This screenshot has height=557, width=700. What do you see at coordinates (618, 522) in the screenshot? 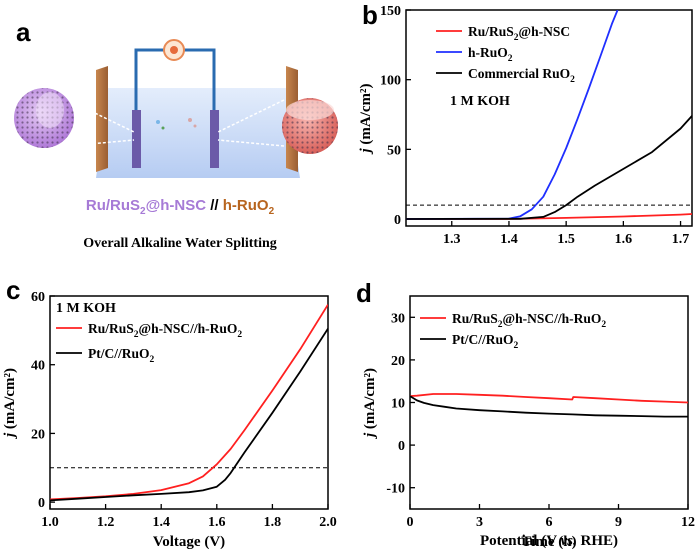
I see `x-tick-label: 9` at bounding box center [618, 522].